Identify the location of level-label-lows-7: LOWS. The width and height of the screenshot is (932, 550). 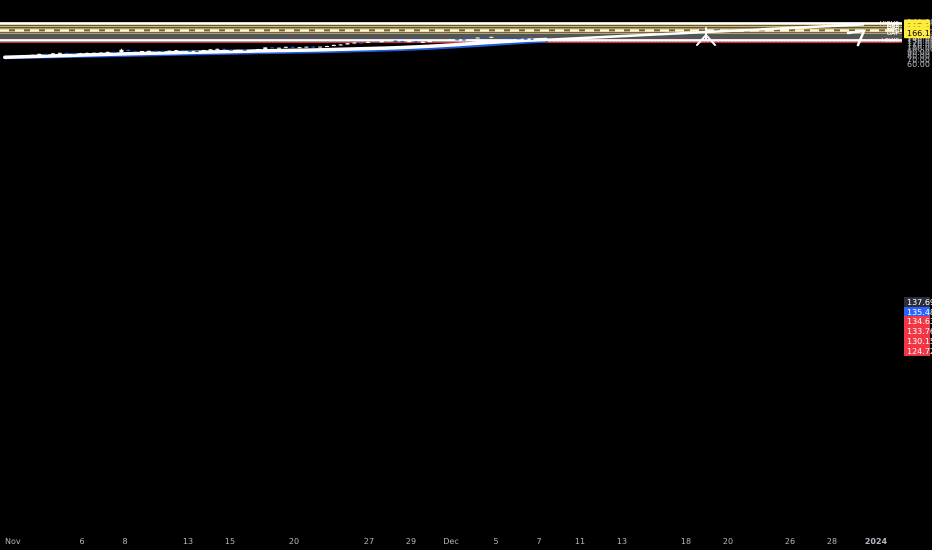
(890, 40).